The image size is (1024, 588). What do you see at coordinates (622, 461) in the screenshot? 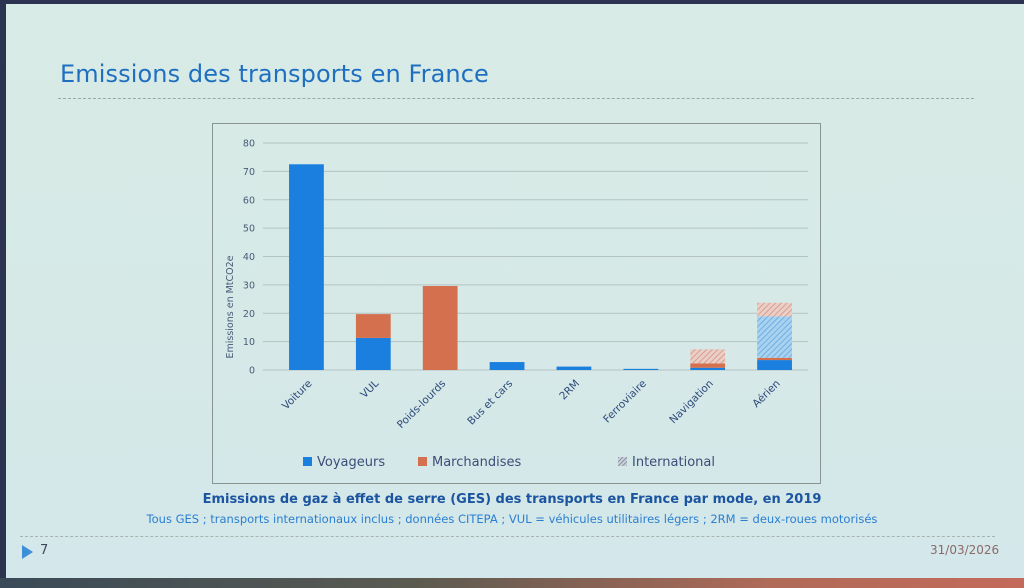
I see `legend-swatch-international` at bounding box center [622, 461].